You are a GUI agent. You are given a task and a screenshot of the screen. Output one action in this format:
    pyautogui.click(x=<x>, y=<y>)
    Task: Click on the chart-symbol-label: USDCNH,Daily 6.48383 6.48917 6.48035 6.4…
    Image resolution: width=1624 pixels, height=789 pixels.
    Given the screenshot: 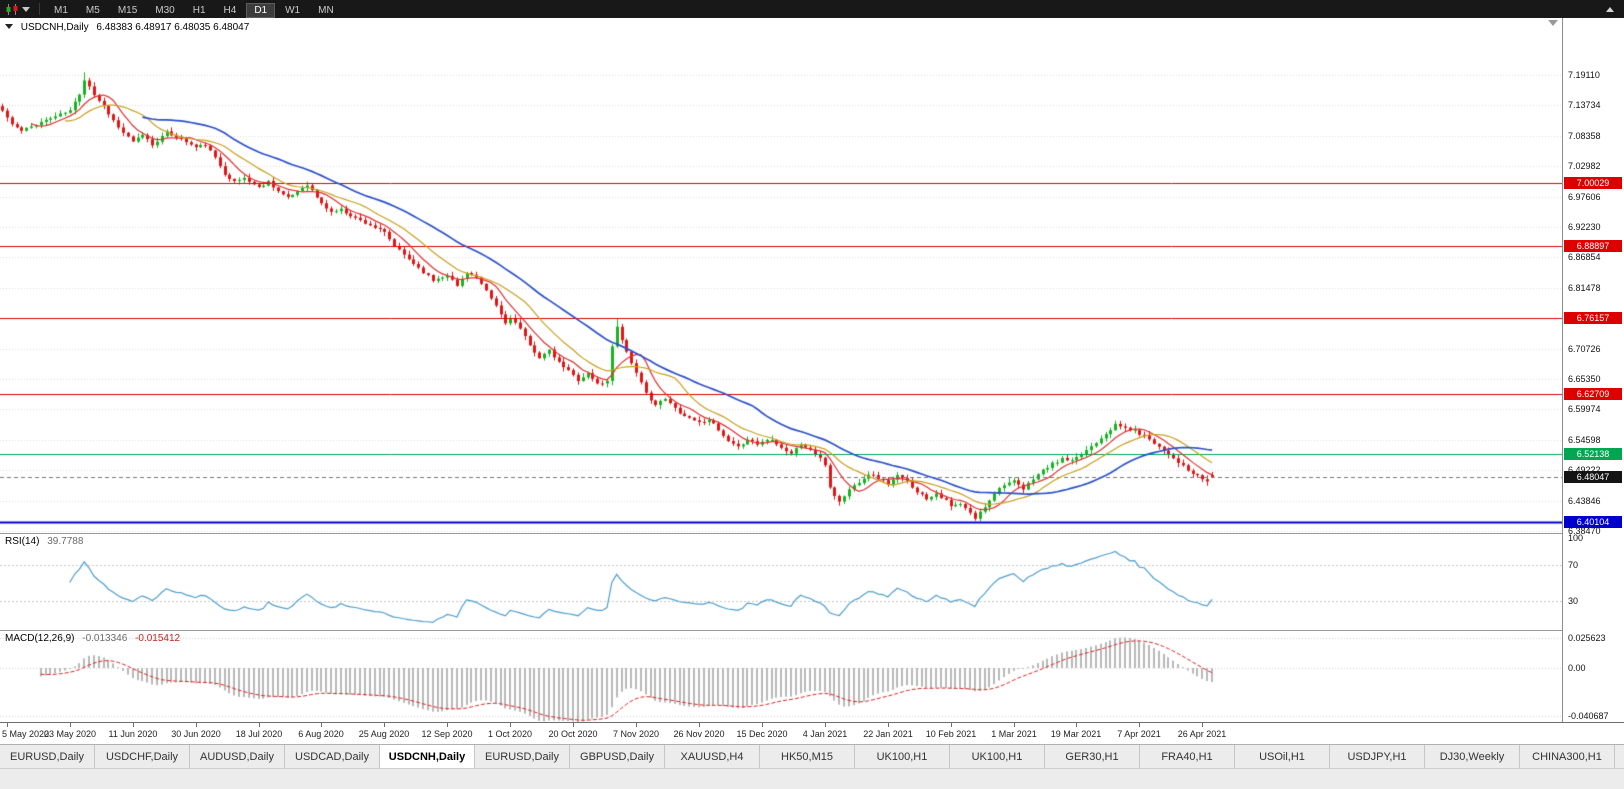 What is the action you would take?
    pyautogui.click(x=127, y=27)
    